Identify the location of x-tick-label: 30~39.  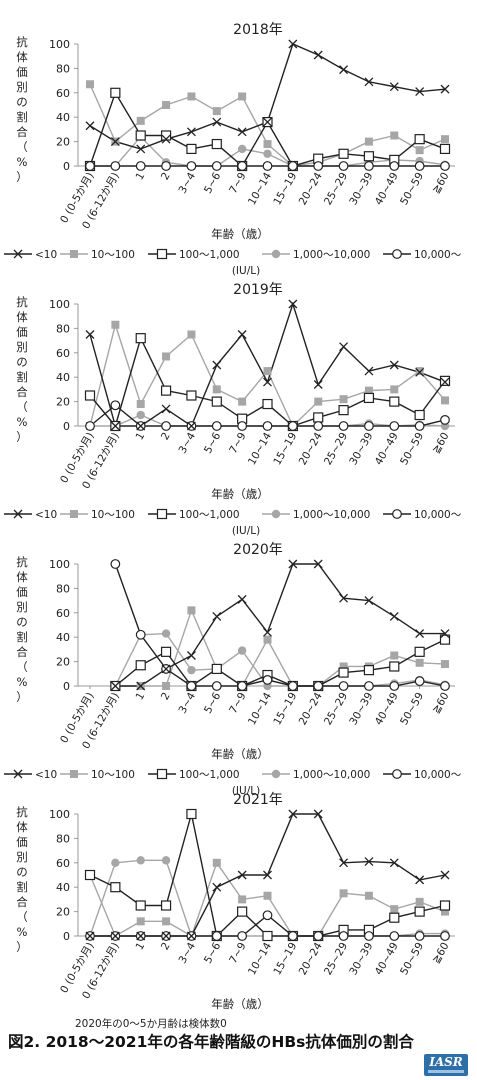
(361, 189).